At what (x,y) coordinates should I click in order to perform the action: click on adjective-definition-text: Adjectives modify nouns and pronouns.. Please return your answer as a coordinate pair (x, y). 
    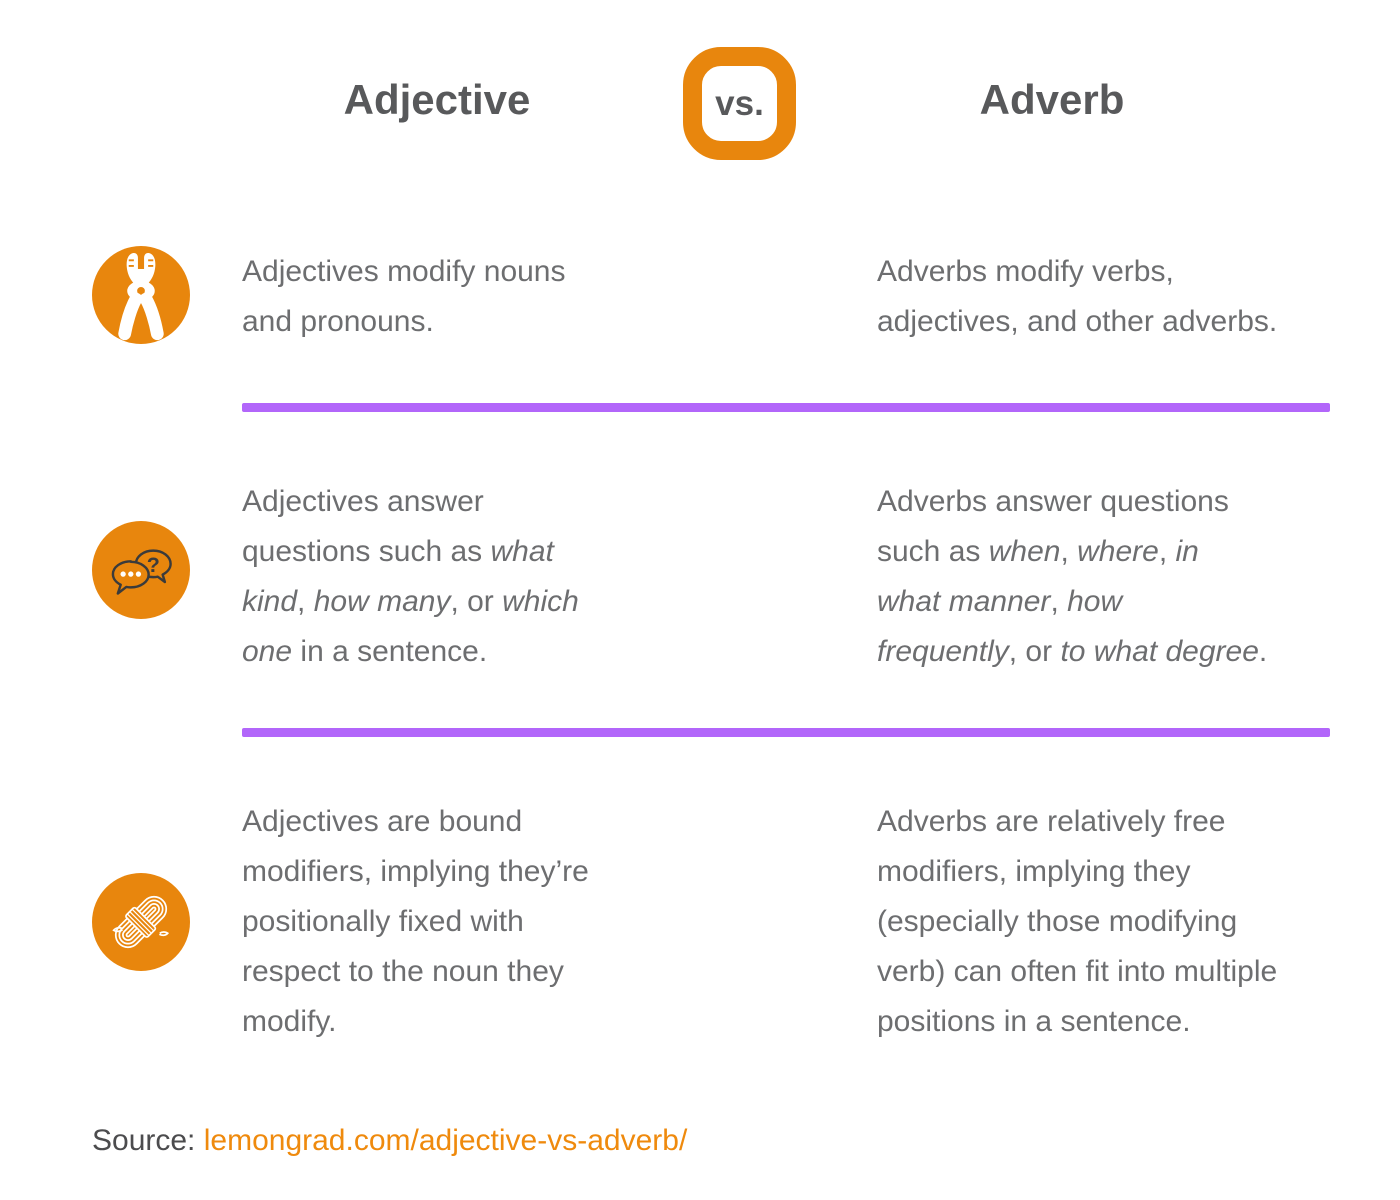
    Looking at the image, I should click on (404, 296).